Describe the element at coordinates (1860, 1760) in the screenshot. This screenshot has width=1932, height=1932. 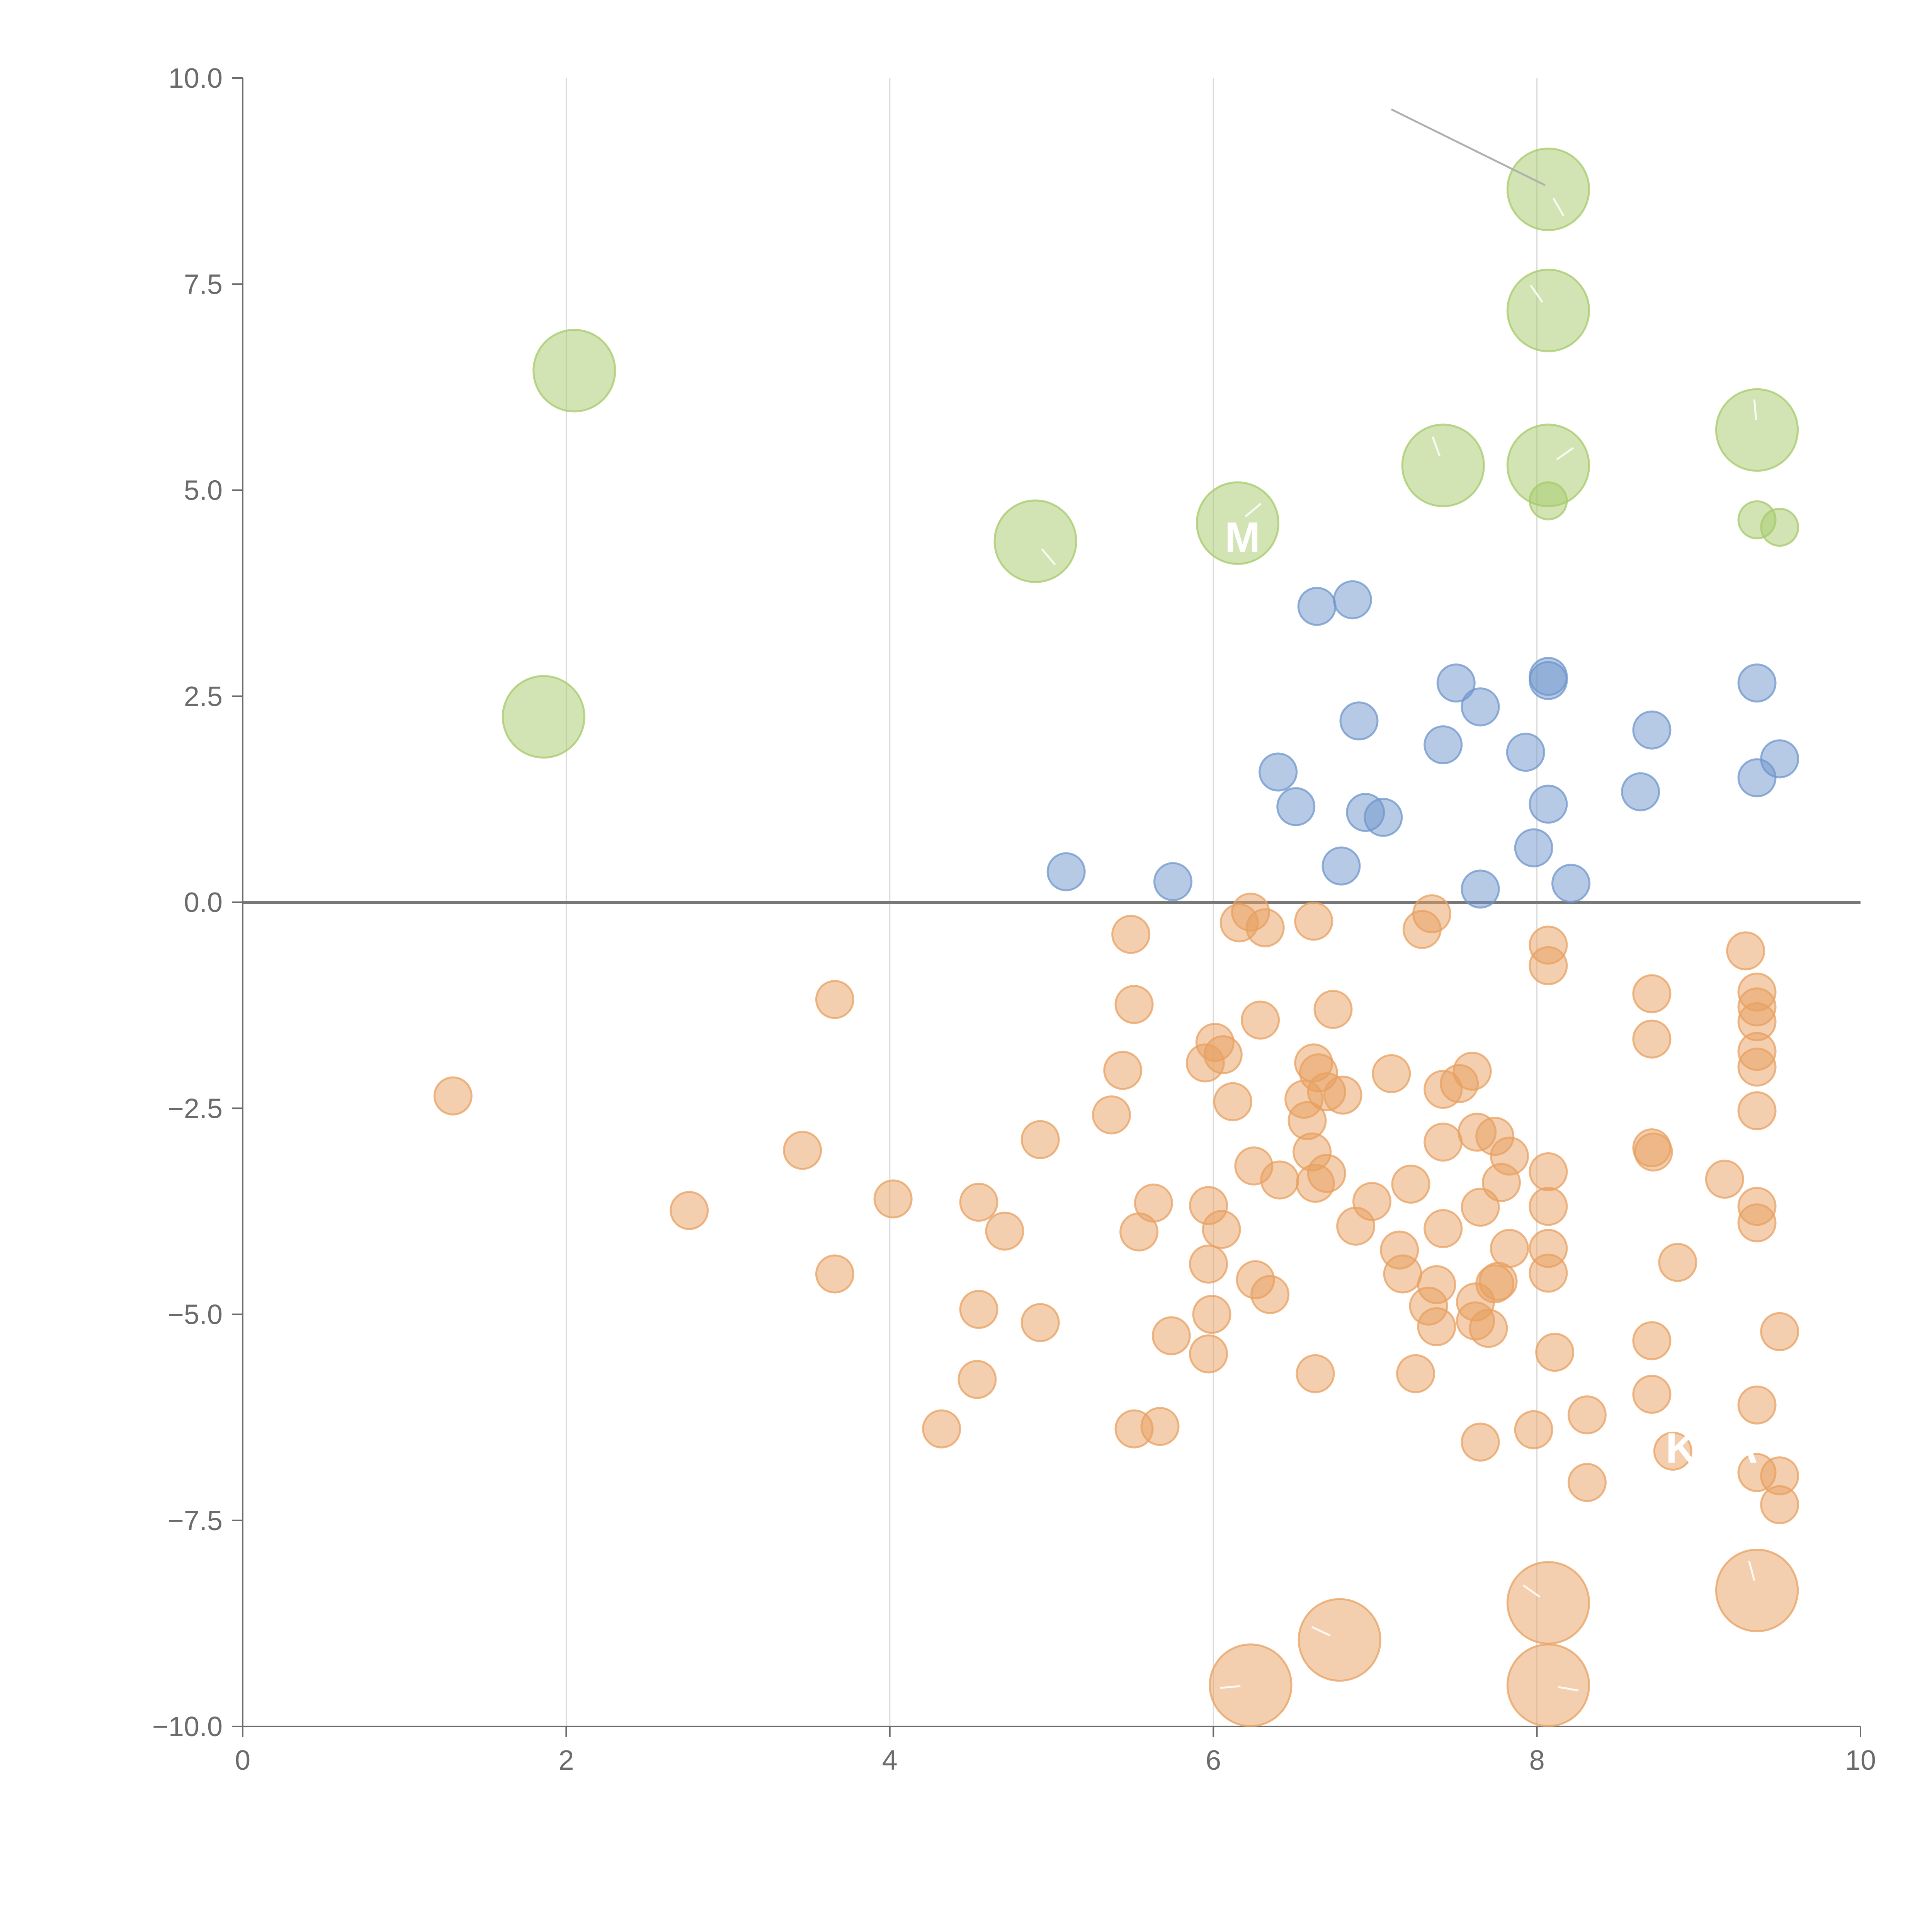
I see `x-tick-label-5: 10` at that location.